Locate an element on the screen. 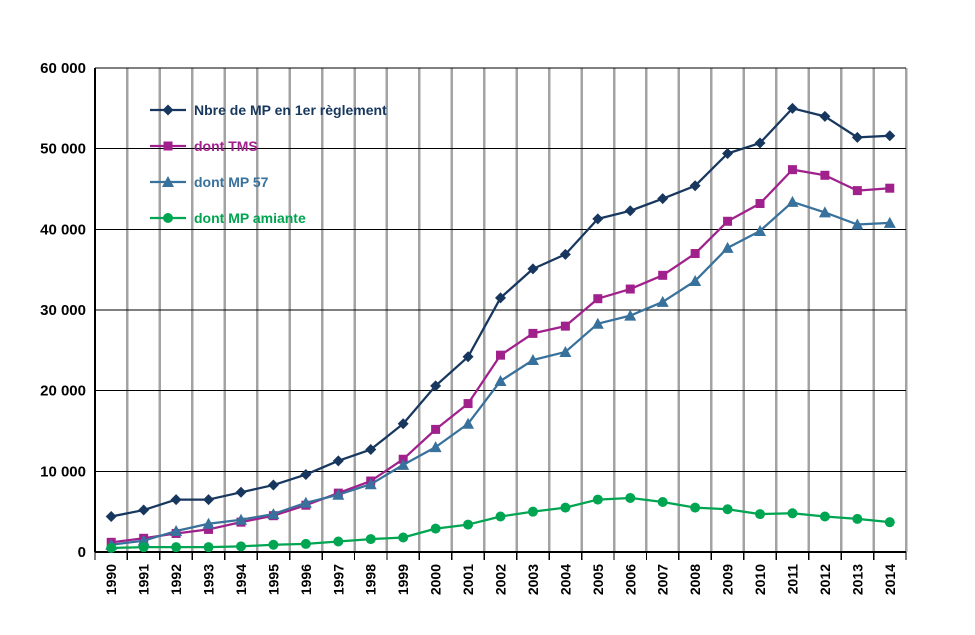 The height and width of the screenshot is (635, 975). y-axis-label: 0 is located at coordinates (82, 552).